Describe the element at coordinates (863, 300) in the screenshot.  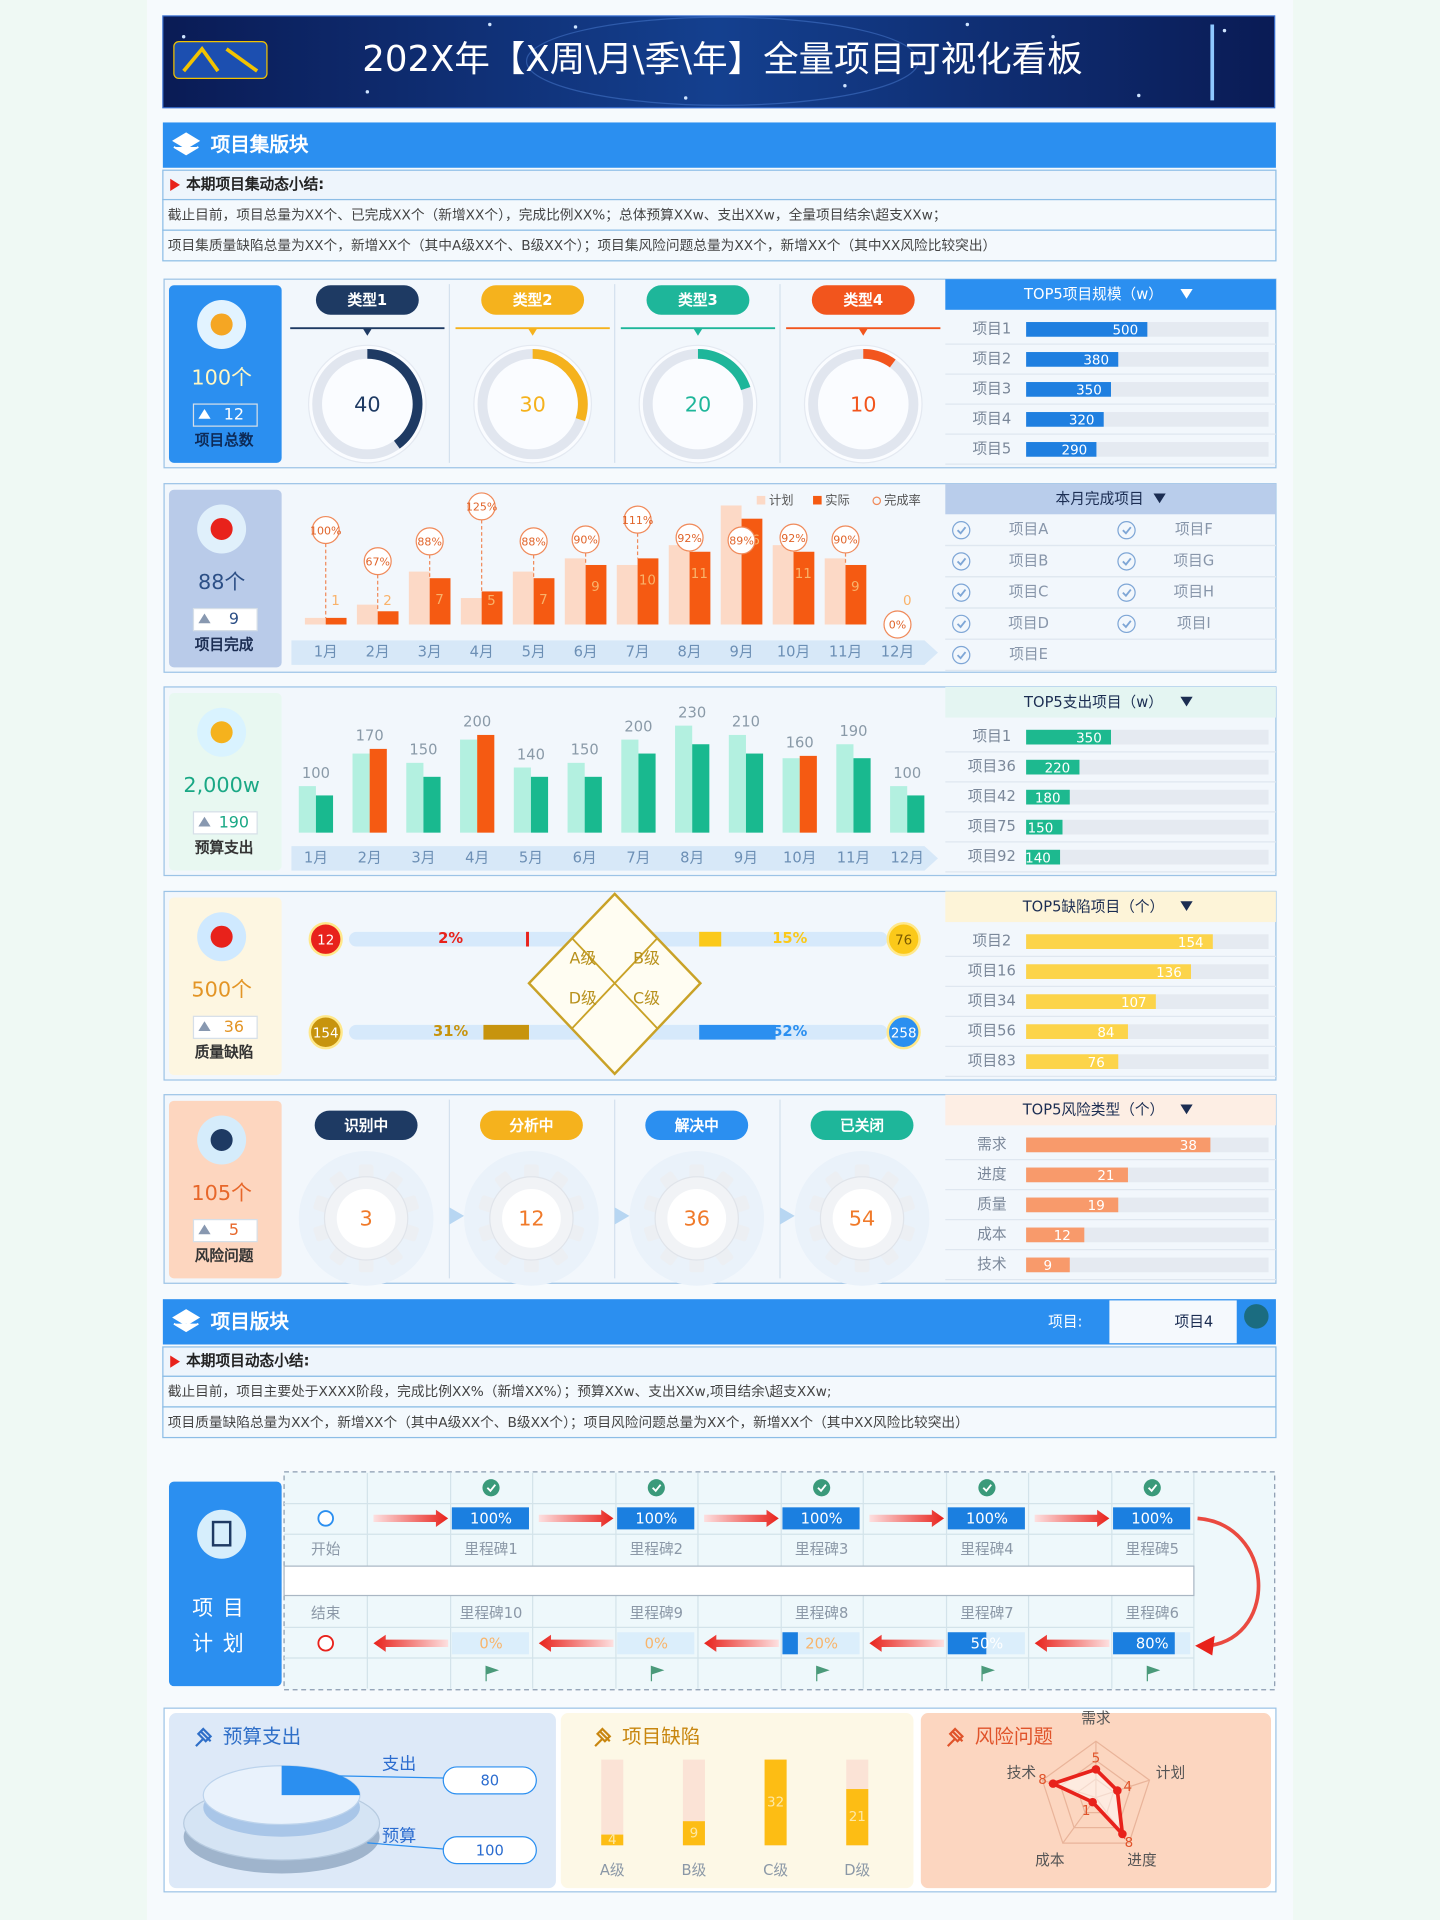
I see `type-pill` at that location.